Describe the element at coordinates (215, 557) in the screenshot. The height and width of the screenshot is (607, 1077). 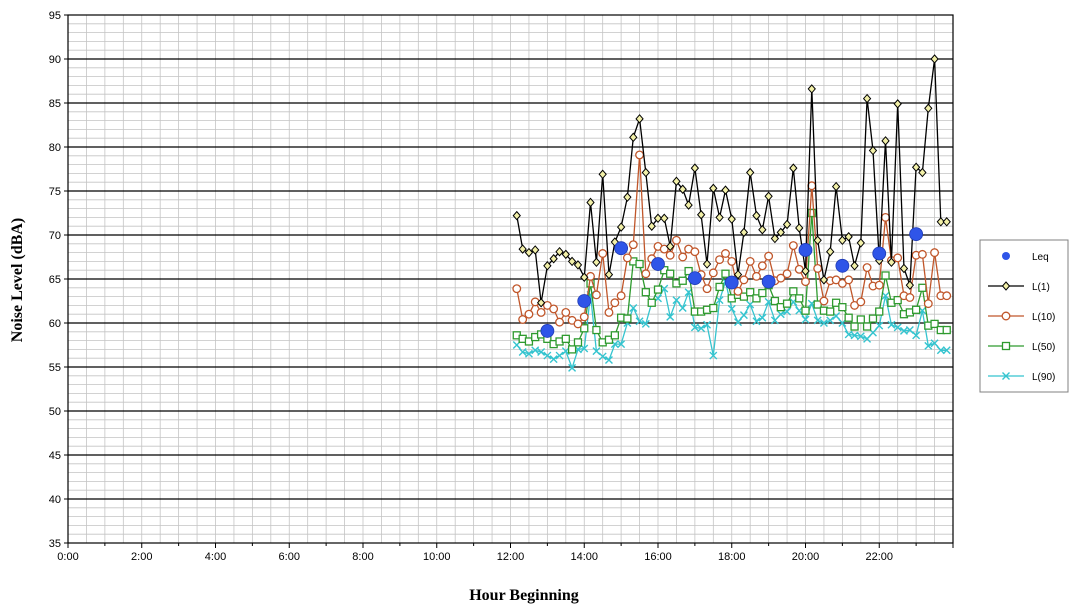
I see `x-tick-label: 4:00` at that location.